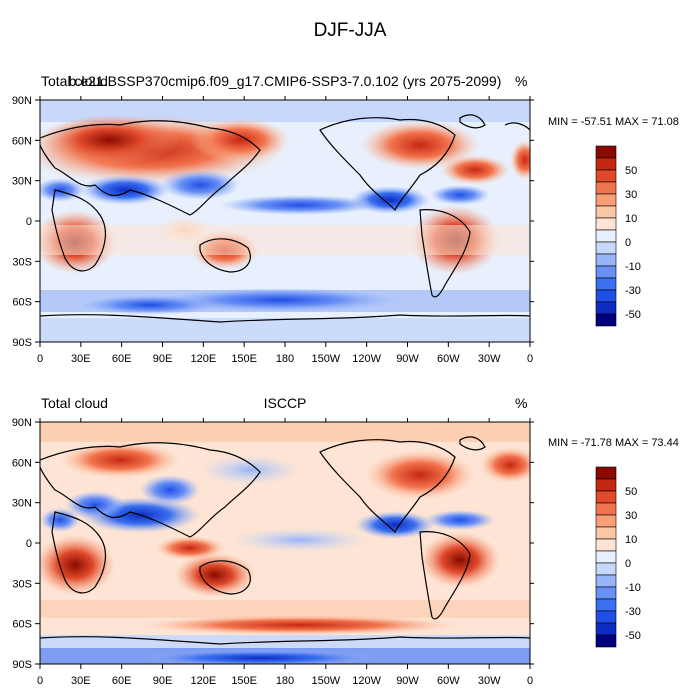 The image size is (700, 700). I want to click on panel2-colorbar-label: 30, so click(631, 516).